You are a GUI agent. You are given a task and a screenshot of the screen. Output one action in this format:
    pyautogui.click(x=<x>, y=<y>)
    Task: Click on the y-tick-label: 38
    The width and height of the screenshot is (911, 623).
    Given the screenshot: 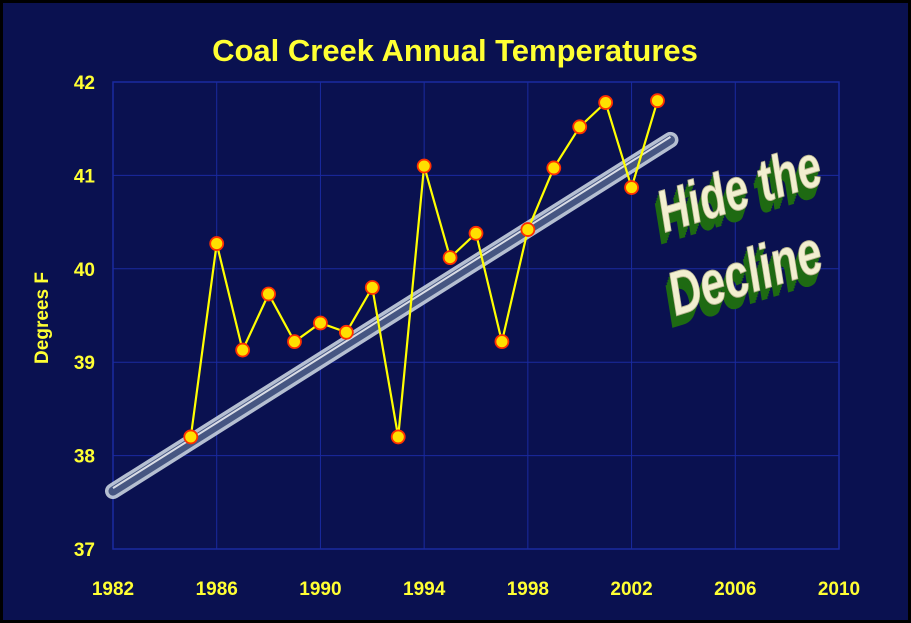 What is the action you would take?
    pyautogui.click(x=84, y=457)
    